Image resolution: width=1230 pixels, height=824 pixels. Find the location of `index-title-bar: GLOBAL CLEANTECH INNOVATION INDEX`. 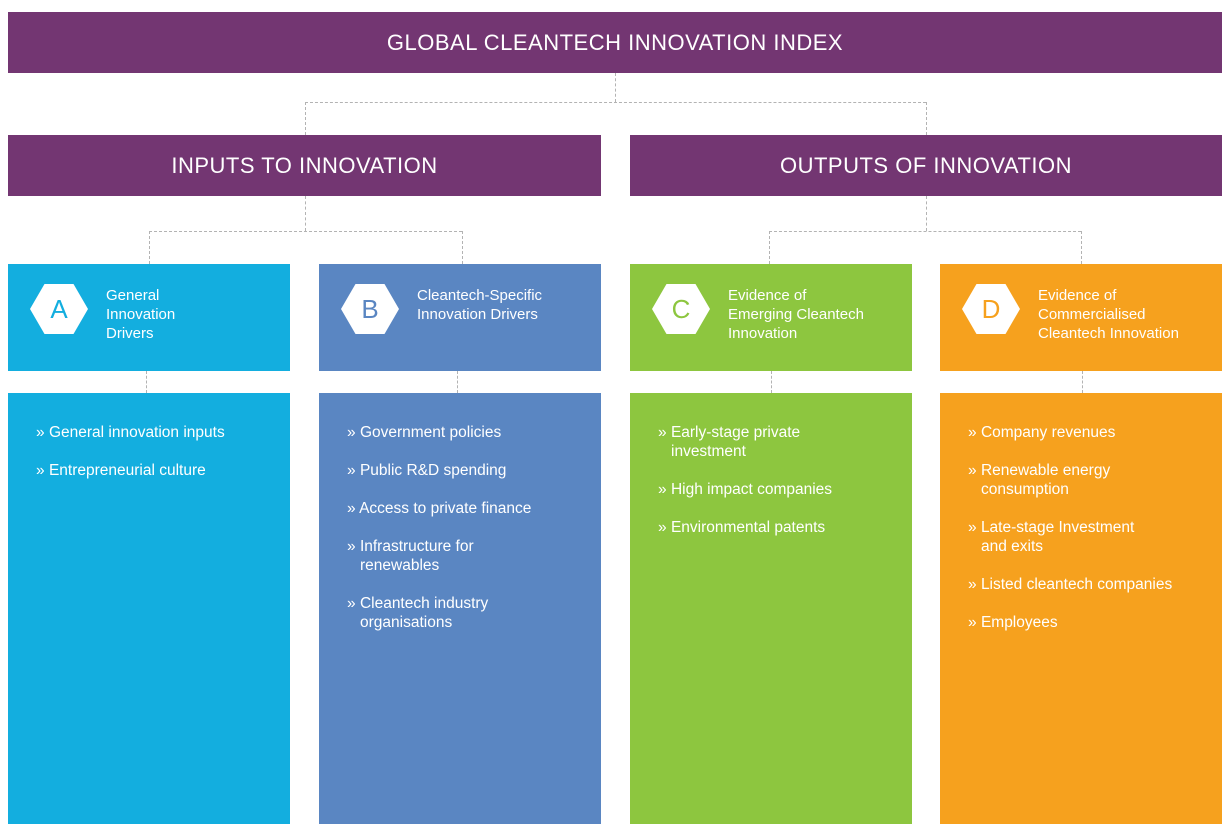

index-title-bar: GLOBAL CLEANTECH INNOVATION INDEX is located at coordinates (615, 42).